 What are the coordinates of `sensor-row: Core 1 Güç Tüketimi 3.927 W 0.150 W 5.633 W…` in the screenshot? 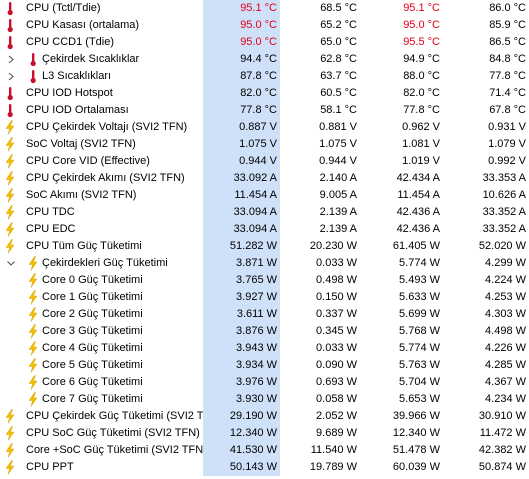 It's located at (264, 297).